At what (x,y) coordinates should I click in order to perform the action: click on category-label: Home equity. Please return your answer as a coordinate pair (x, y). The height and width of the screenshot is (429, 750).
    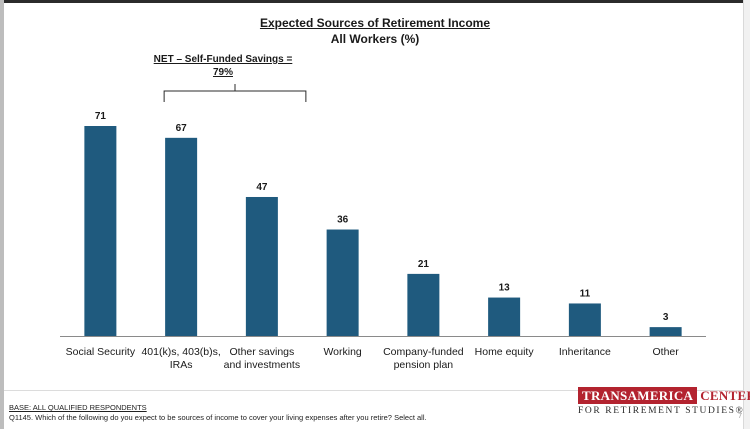
    Looking at the image, I should click on (505, 352).